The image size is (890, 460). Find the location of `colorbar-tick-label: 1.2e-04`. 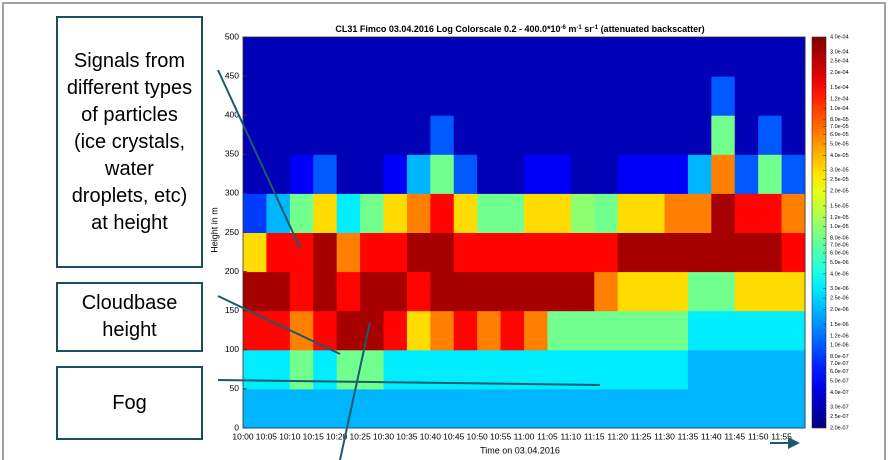

colorbar-tick-label: 1.2e-04 is located at coordinates (839, 99).